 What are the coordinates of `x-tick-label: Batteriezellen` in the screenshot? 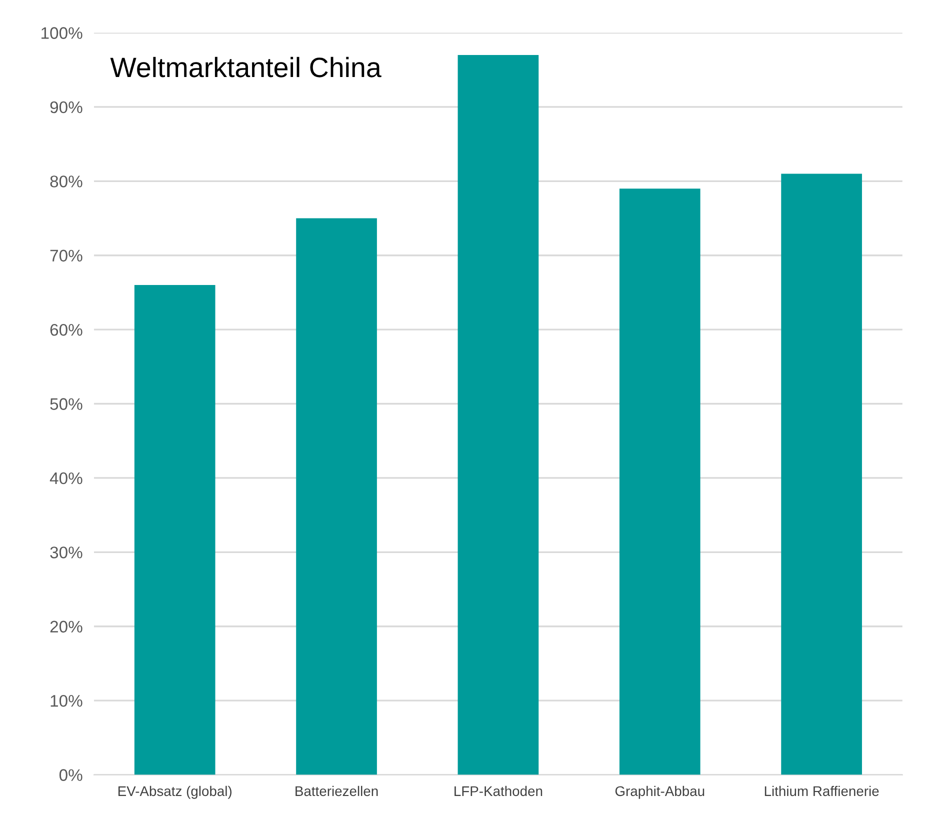 It's located at (337, 791).